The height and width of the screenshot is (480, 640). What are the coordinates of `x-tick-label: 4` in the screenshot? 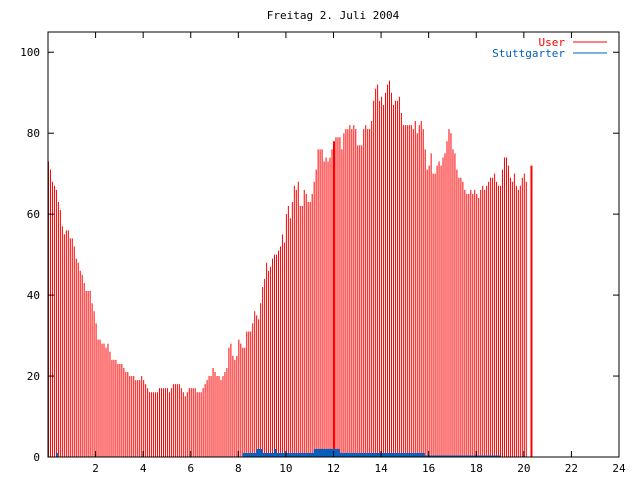 It's located at (143, 468).